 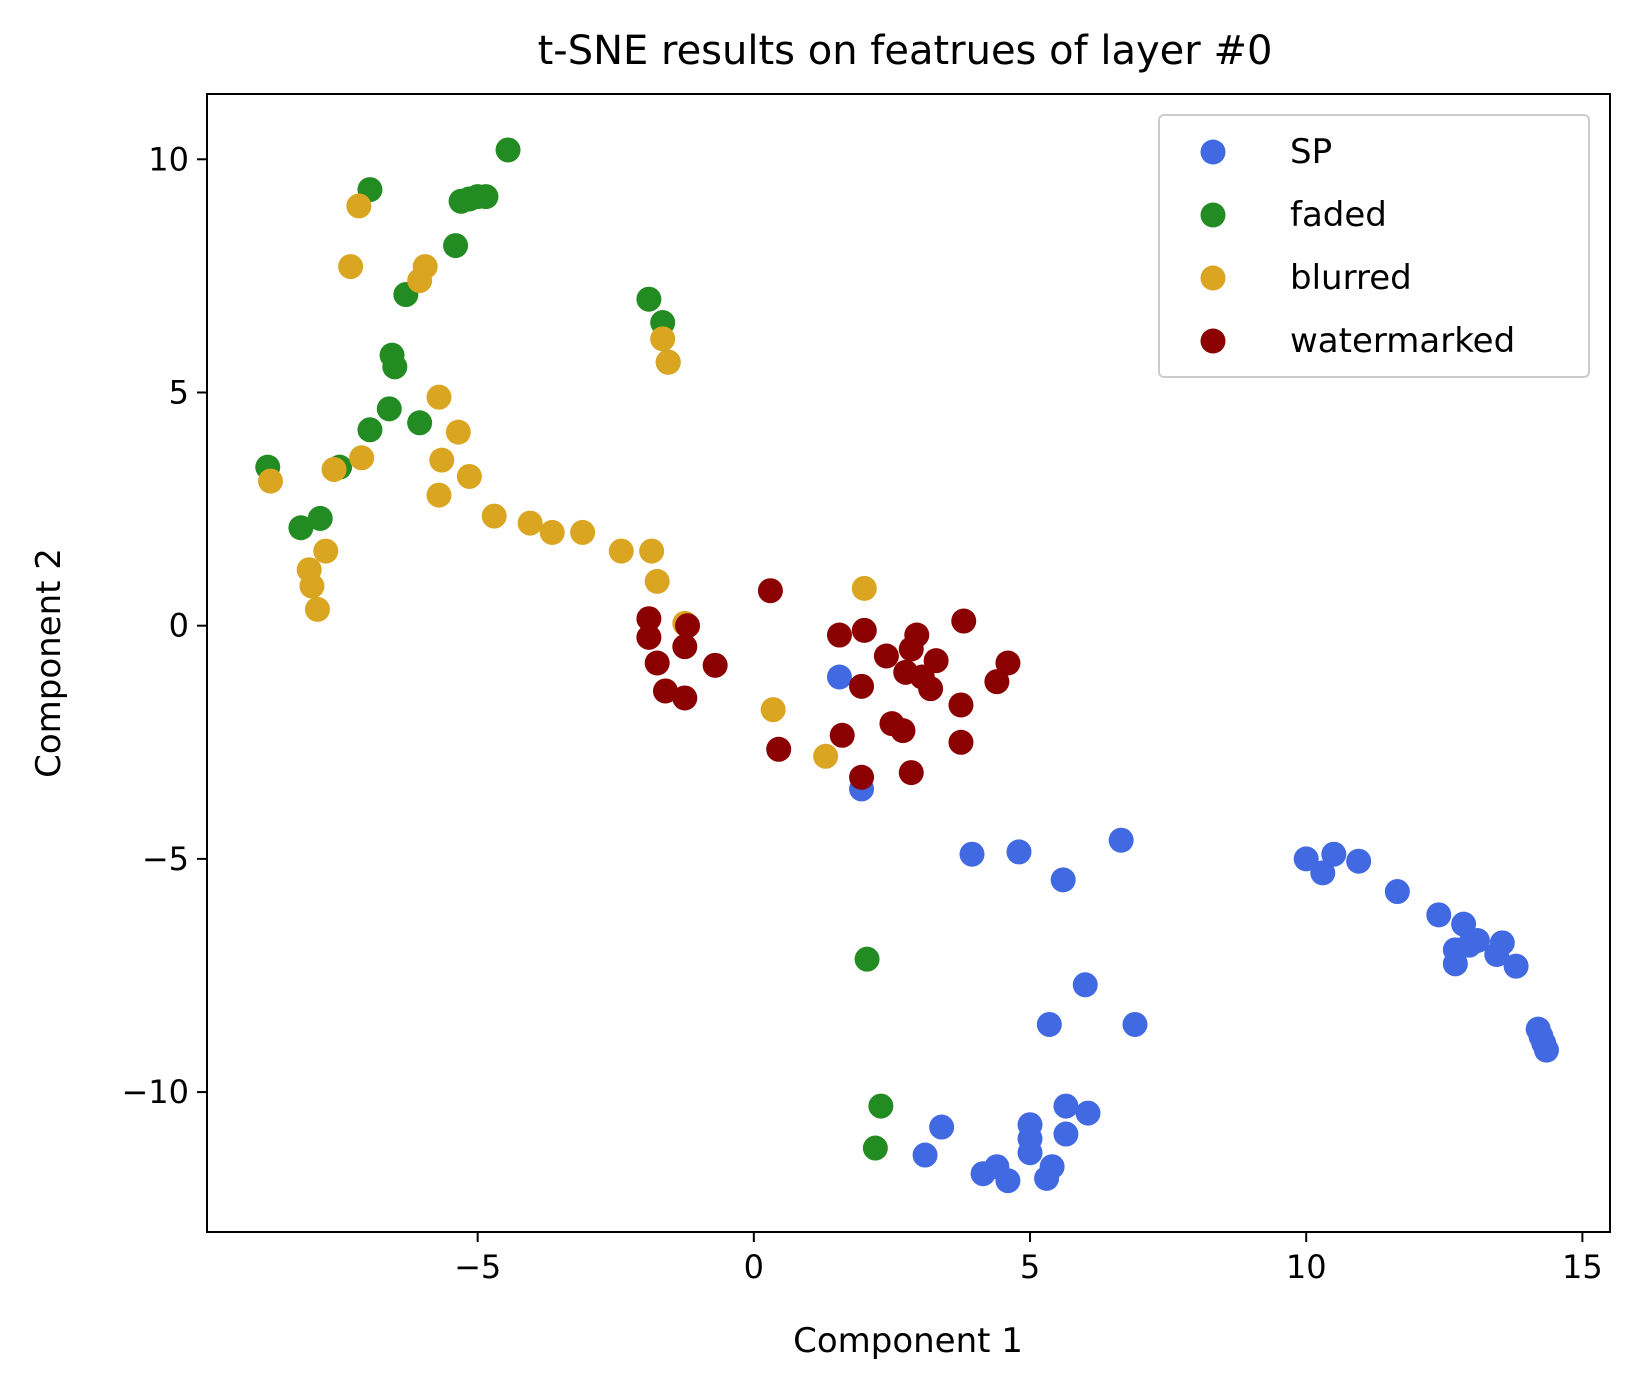 I want to click on series-watermarked, so click(x=828, y=684).